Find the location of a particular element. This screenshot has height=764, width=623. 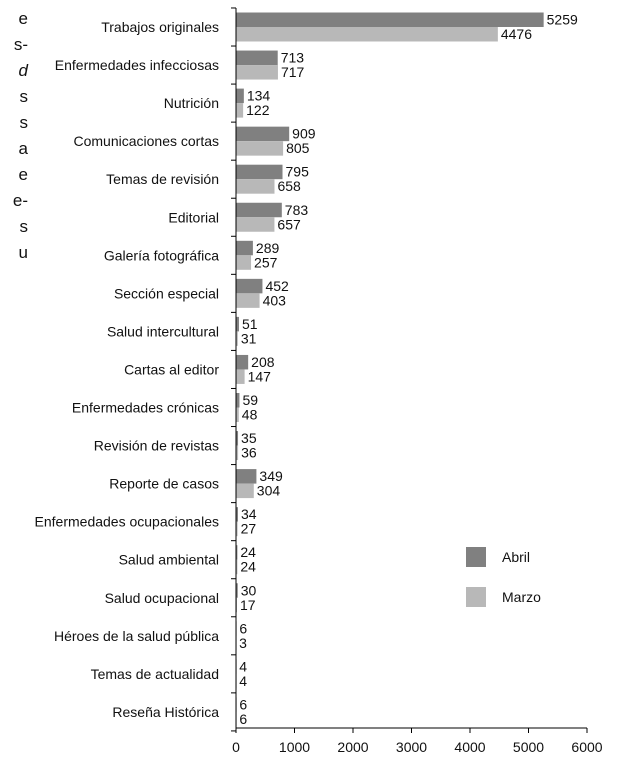

value-label-marzo: 48 is located at coordinates (250, 415).